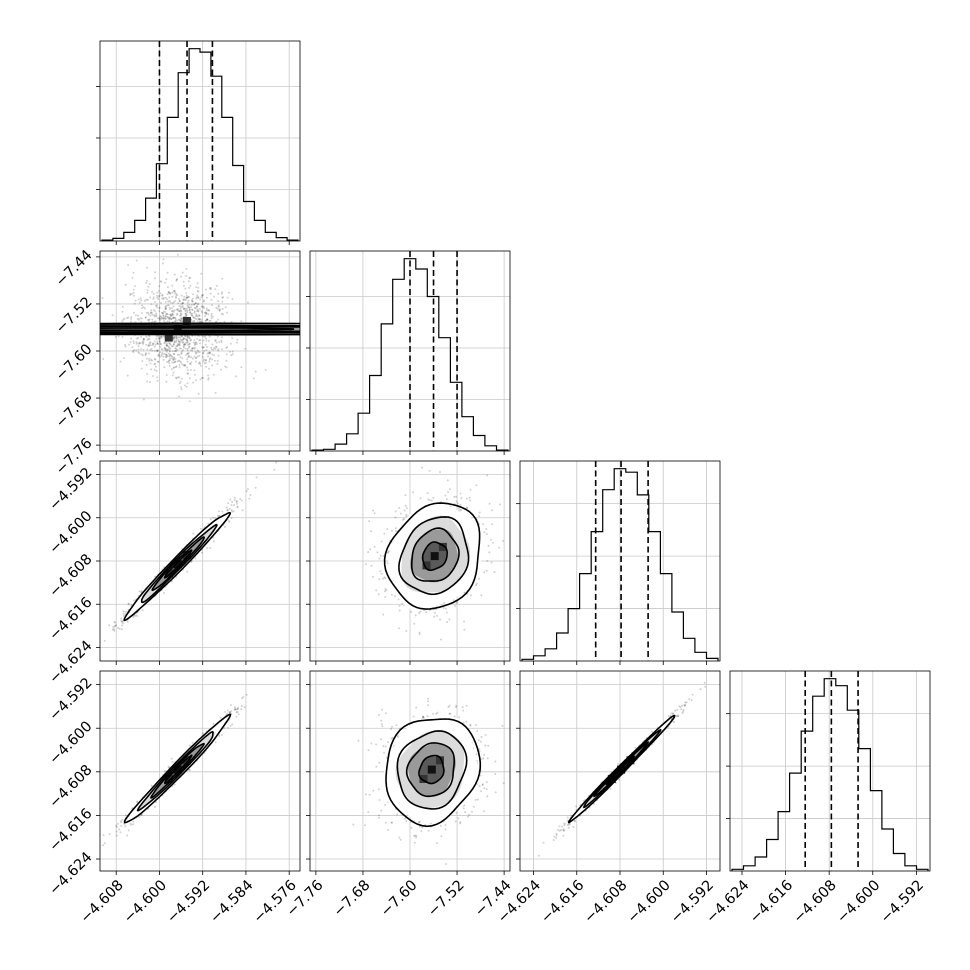 The height and width of the screenshot is (970, 970). Describe the element at coordinates (74, 409) in the screenshot. I see `y-tick-label: −7.68` at that location.